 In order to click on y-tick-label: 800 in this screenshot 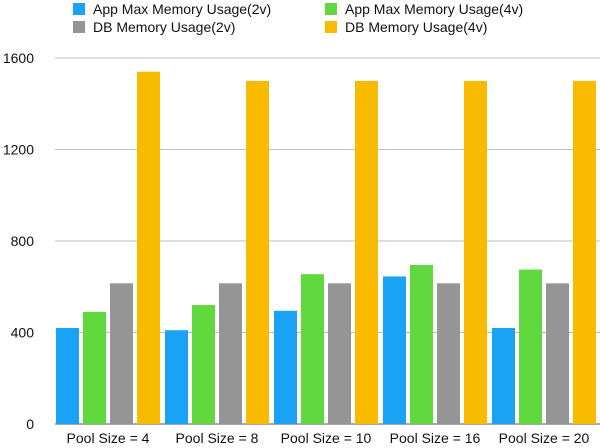, I will do `click(23, 241)`.